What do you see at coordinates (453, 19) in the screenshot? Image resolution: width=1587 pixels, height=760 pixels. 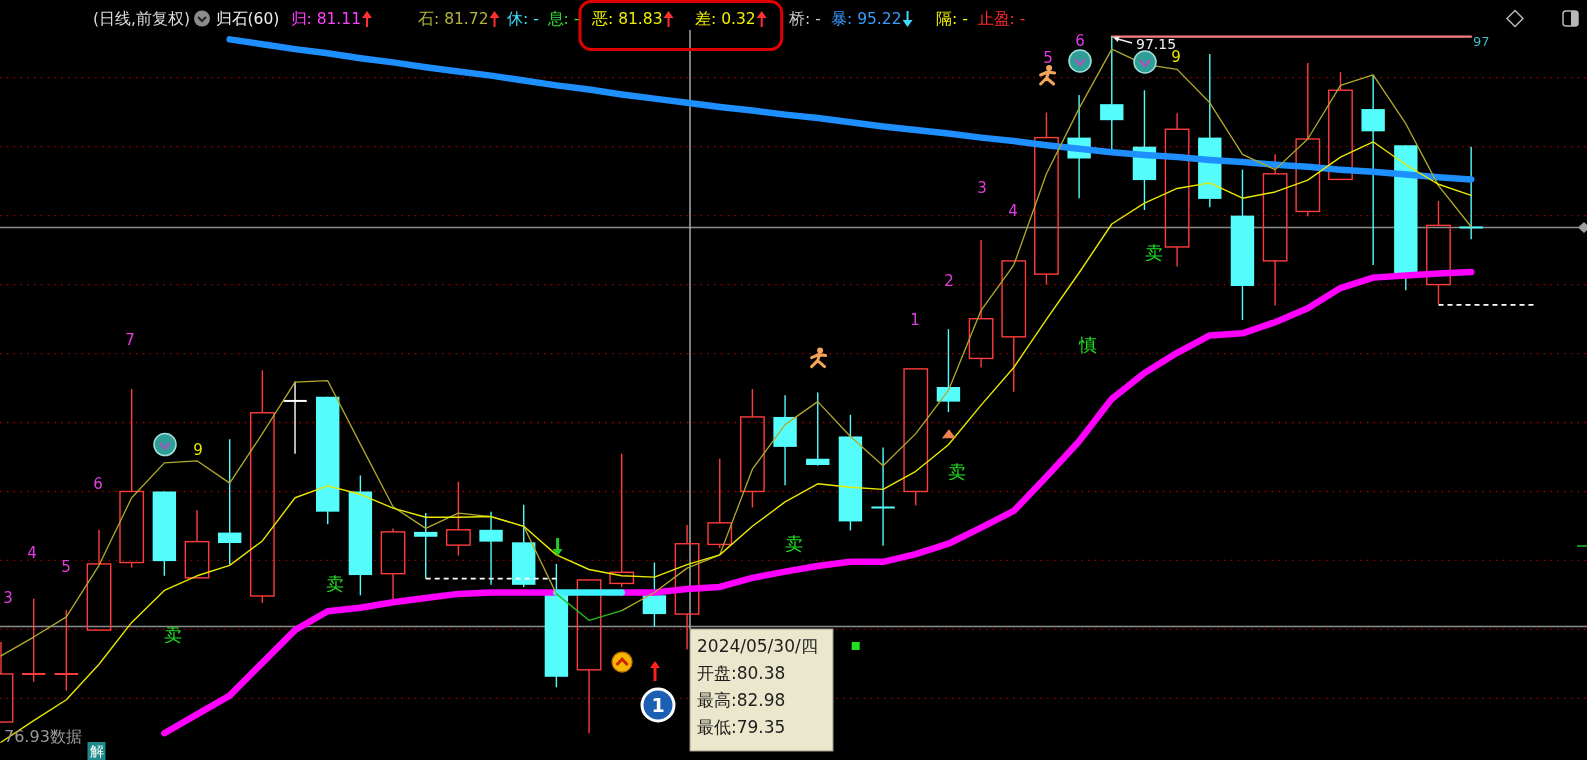 I see `header-item: 石: 81.72` at bounding box center [453, 19].